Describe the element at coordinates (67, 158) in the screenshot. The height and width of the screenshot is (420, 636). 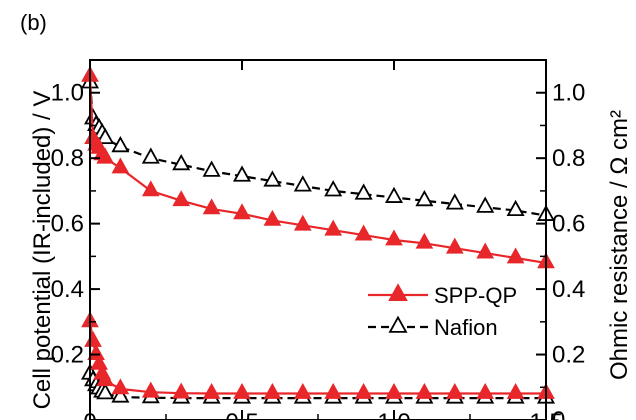
I see `y-tick-label-left: 0.8` at that location.